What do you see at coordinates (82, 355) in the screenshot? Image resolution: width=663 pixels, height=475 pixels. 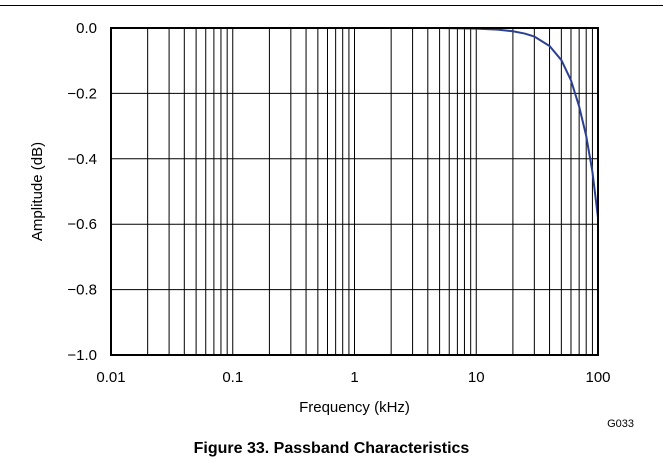 I see `y-tick-label: −1.0` at bounding box center [82, 355].